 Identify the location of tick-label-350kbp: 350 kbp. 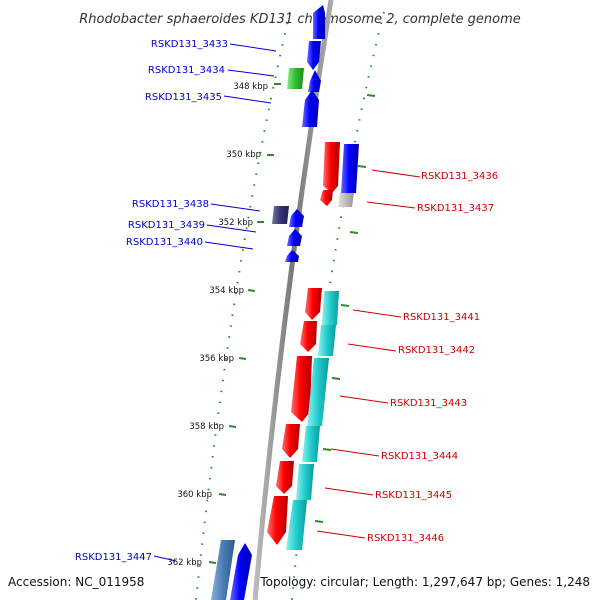
(243, 155).